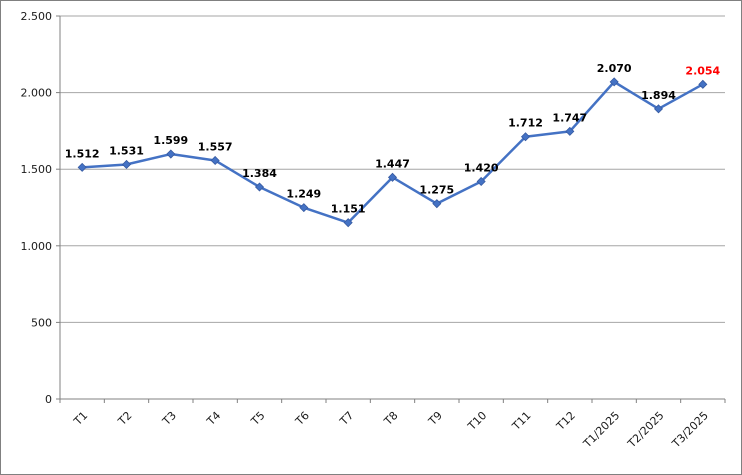  What do you see at coordinates (348, 209) in the screenshot?
I see `data-point-label: 1.151` at bounding box center [348, 209].